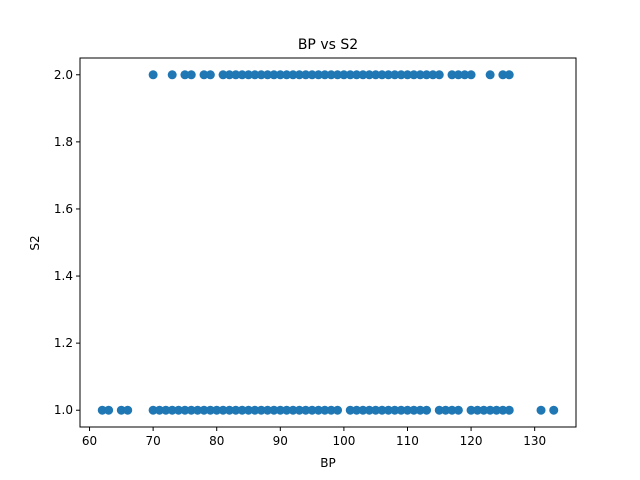 This screenshot has height=480, width=640. What do you see at coordinates (328, 45) in the screenshot?
I see `chart-title: BP vs S2` at bounding box center [328, 45].